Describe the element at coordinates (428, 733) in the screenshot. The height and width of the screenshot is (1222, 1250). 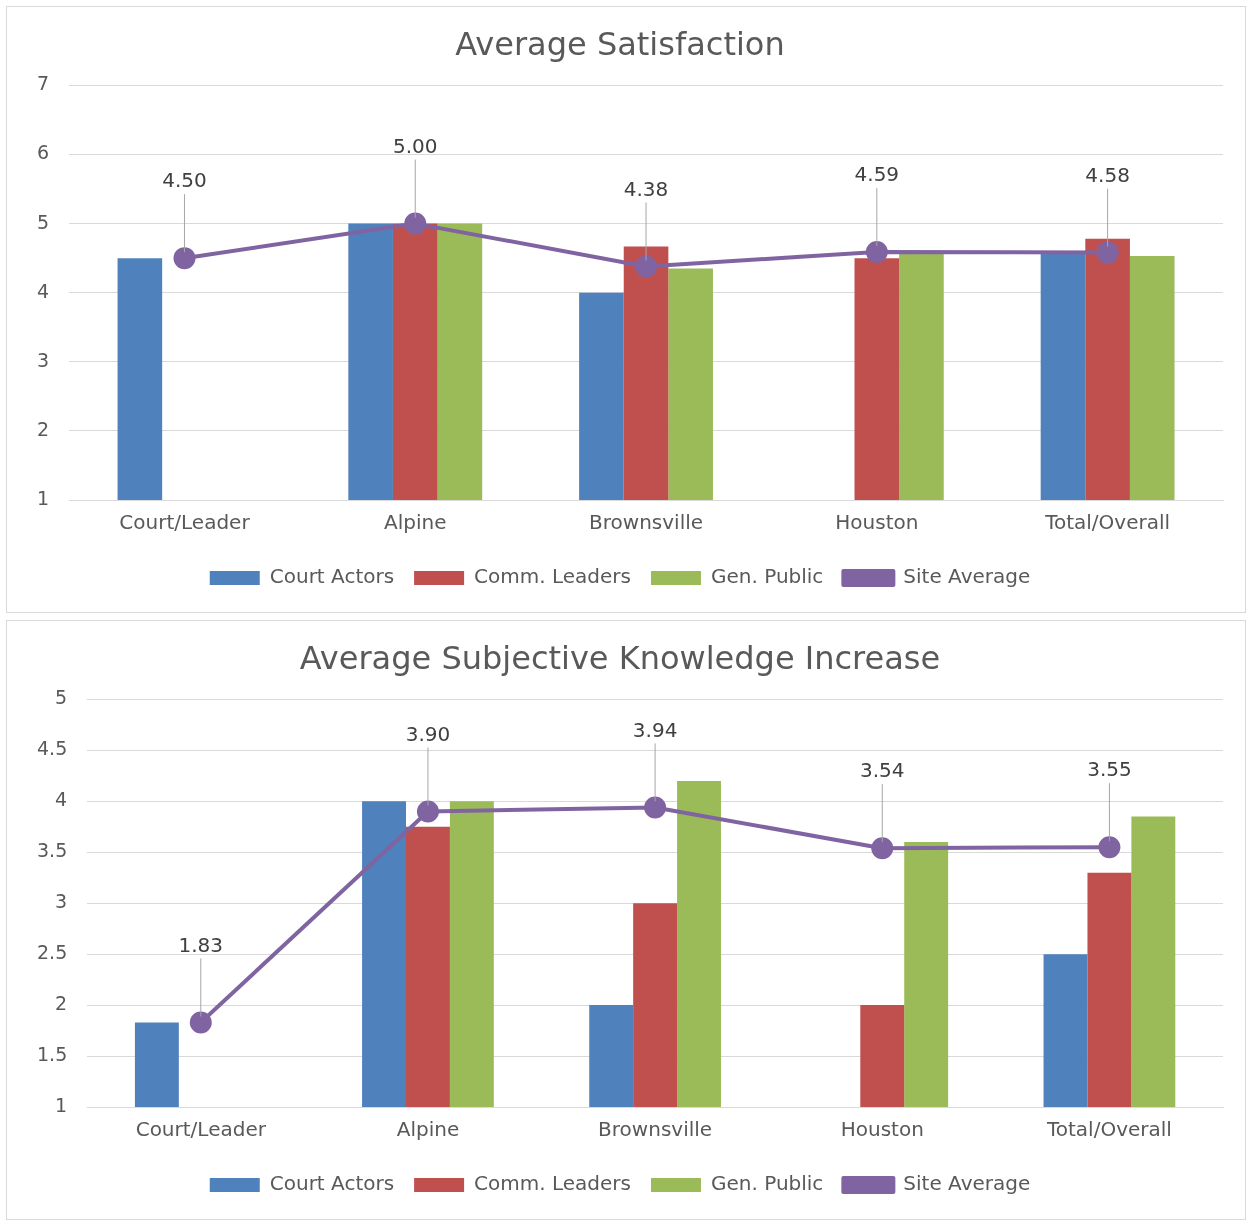
I see `data-label: 3.90` at that location.